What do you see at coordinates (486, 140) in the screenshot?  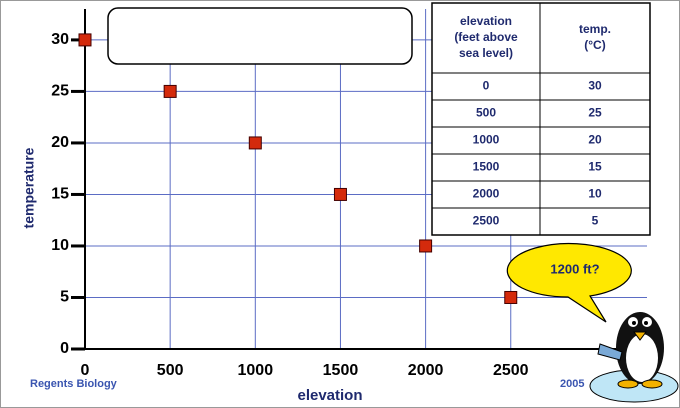 I see `table-cell: 1000` at bounding box center [486, 140].